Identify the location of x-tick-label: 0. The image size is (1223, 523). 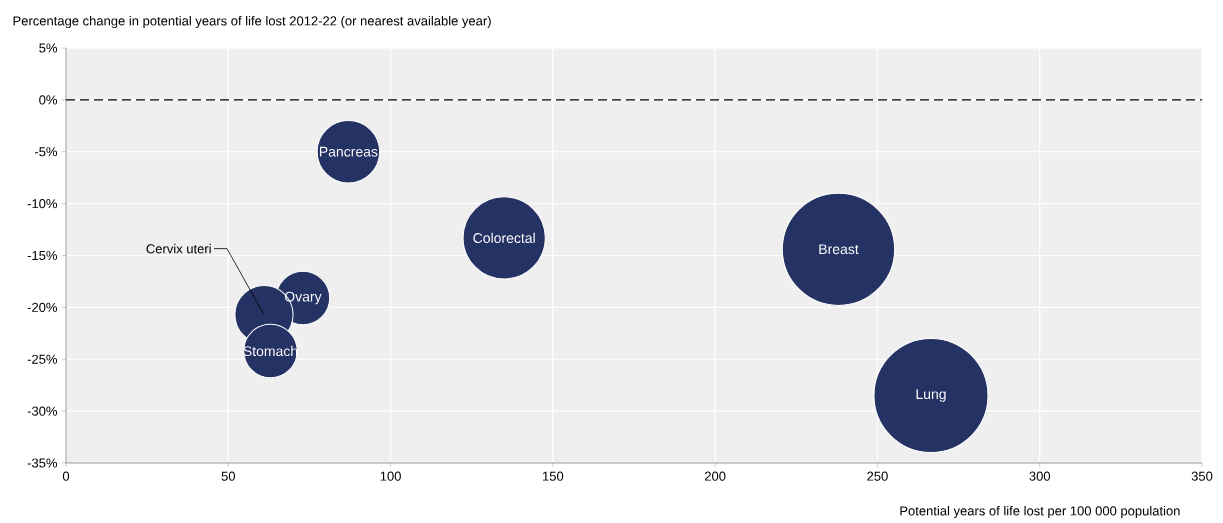
(66, 476).